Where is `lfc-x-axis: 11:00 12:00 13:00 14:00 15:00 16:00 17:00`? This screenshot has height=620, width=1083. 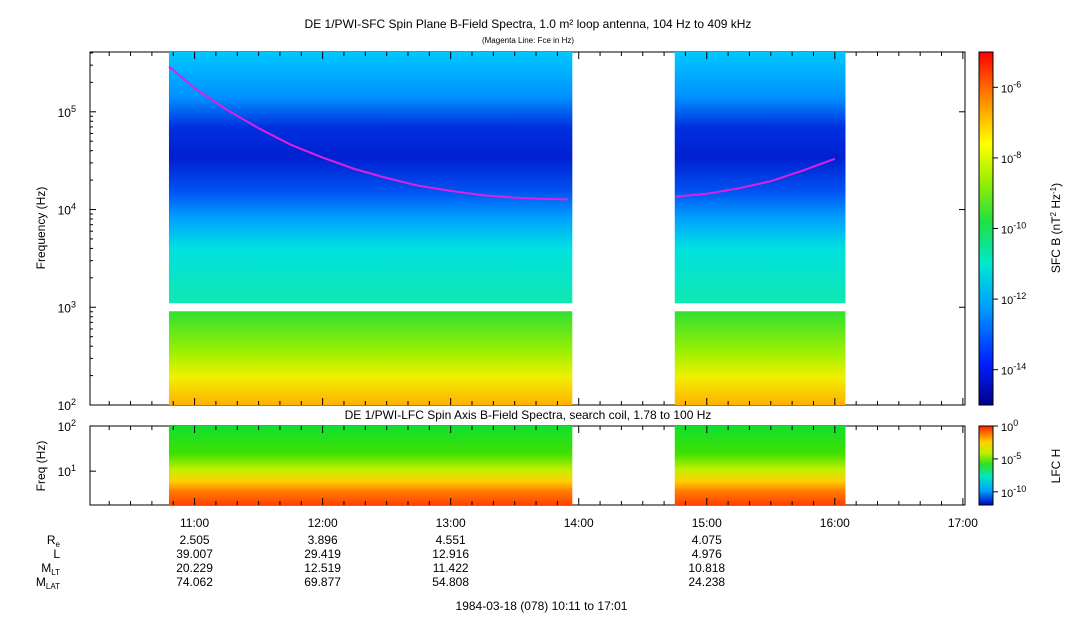
lfc-x-axis: 11:00 12:00 13:00 14:00 15:00 16:00 17:00 is located at coordinates (543, 478).